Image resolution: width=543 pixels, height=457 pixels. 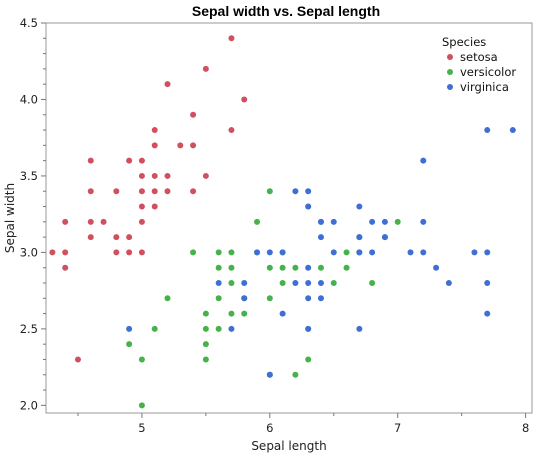 I want to click on y-axis-label: Sepal width, so click(x=10, y=218).